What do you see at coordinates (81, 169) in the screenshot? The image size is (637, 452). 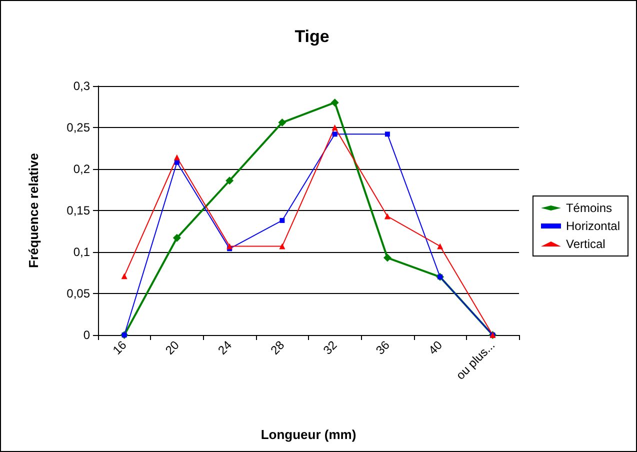 I see `y-tick-label: 0,2` at bounding box center [81, 169].